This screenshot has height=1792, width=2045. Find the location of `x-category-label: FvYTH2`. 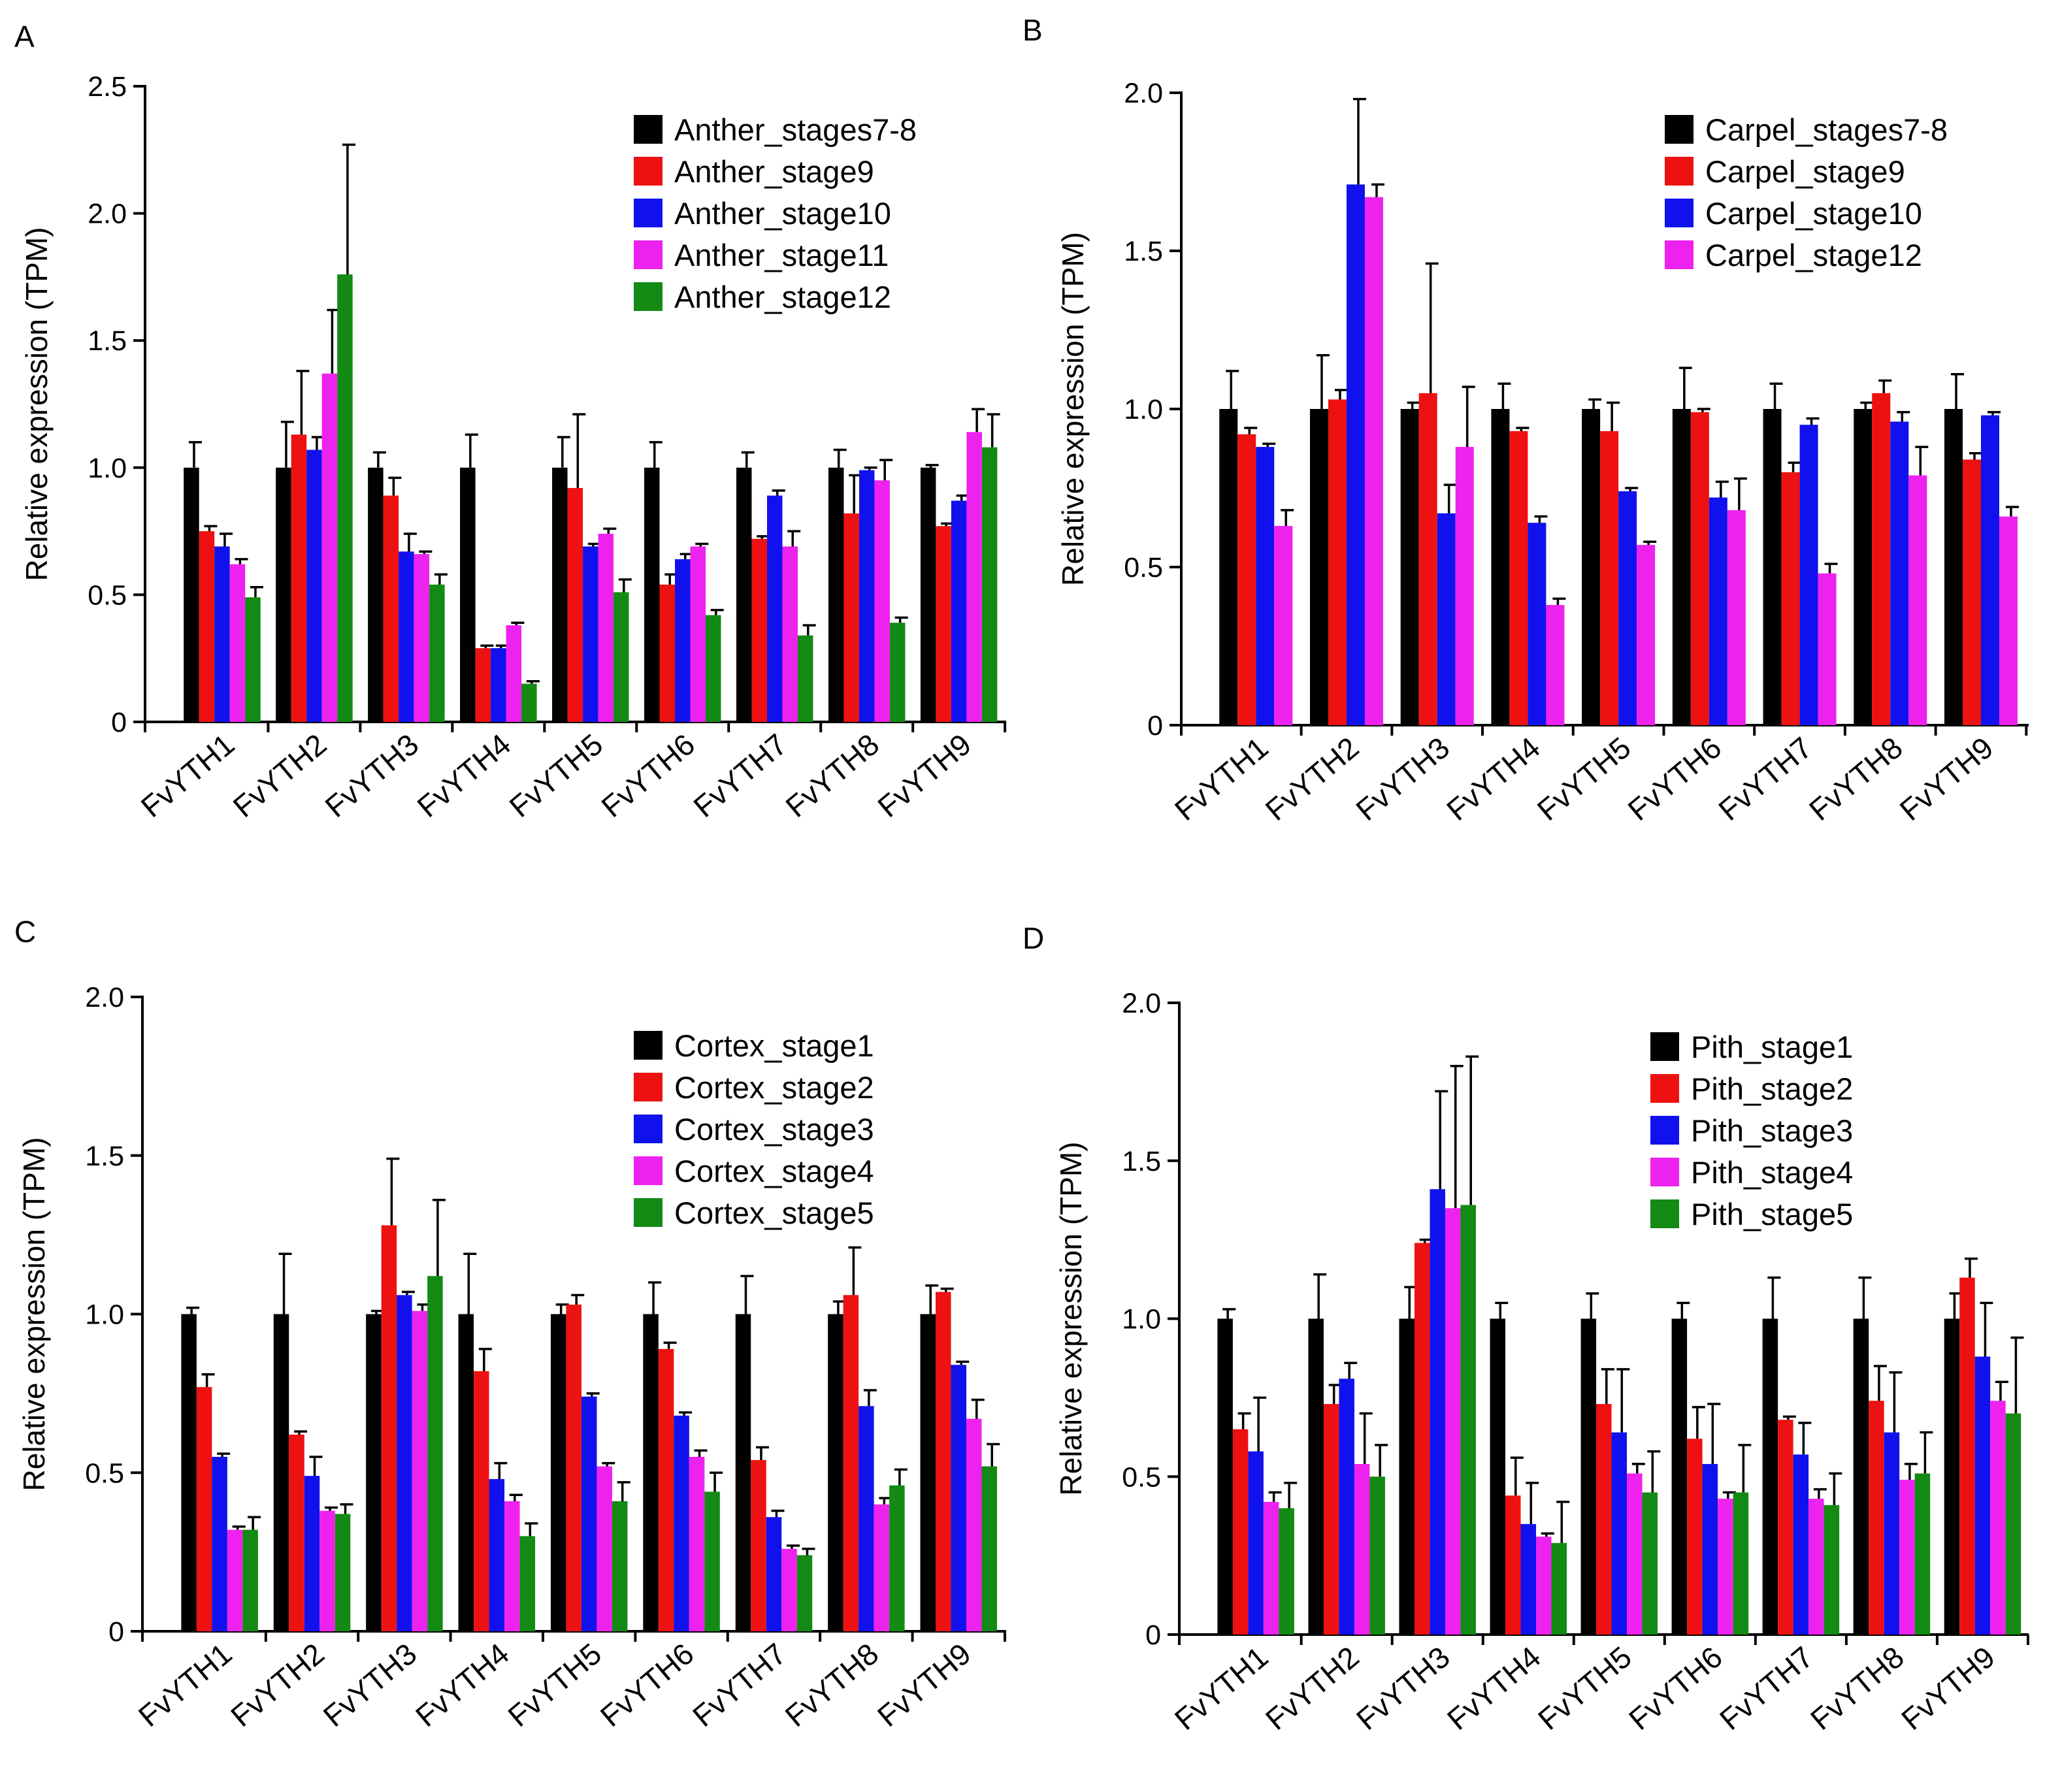

x-category-label: FvYTH2 is located at coordinates (1312, 778).